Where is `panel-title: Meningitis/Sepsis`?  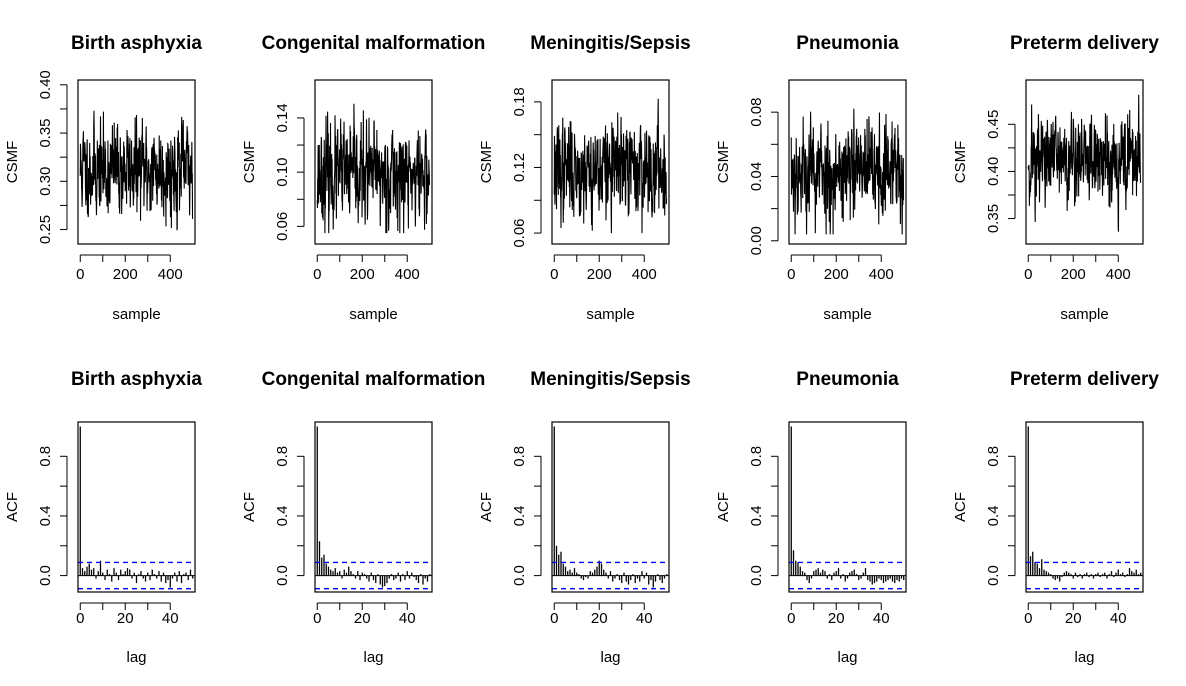
panel-title: Meningitis/Sepsis is located at coordinates (610, 43).